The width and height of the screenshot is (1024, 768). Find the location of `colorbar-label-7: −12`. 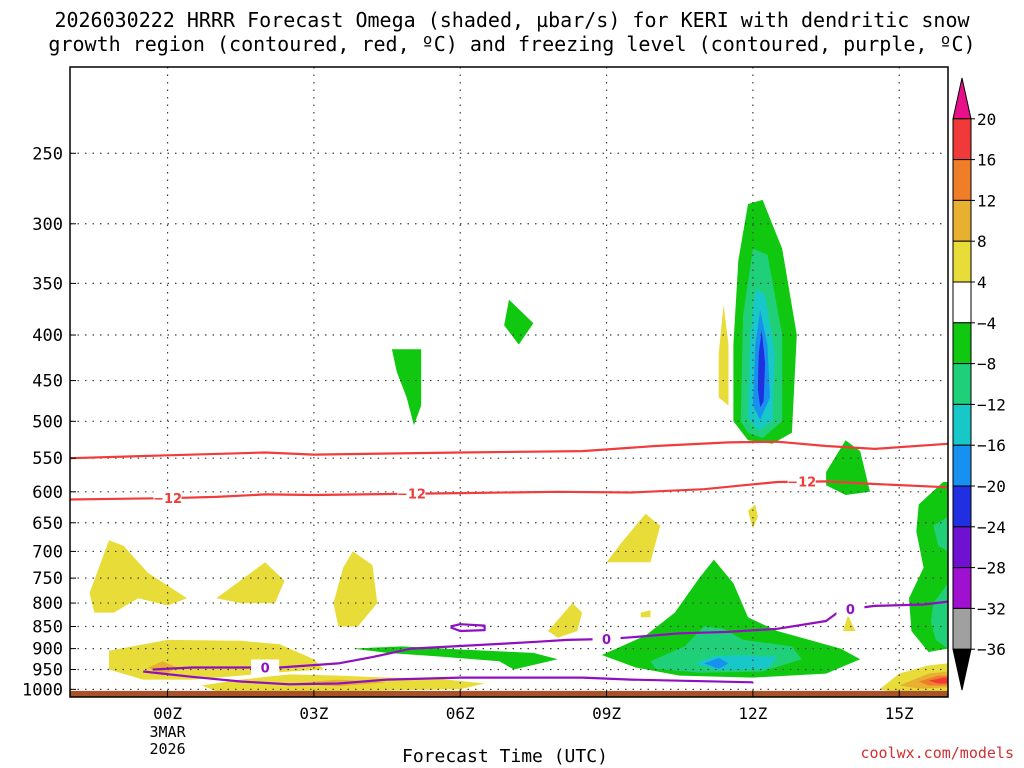

colorbar-label-7: −12 is located at coordinates (991, 404).